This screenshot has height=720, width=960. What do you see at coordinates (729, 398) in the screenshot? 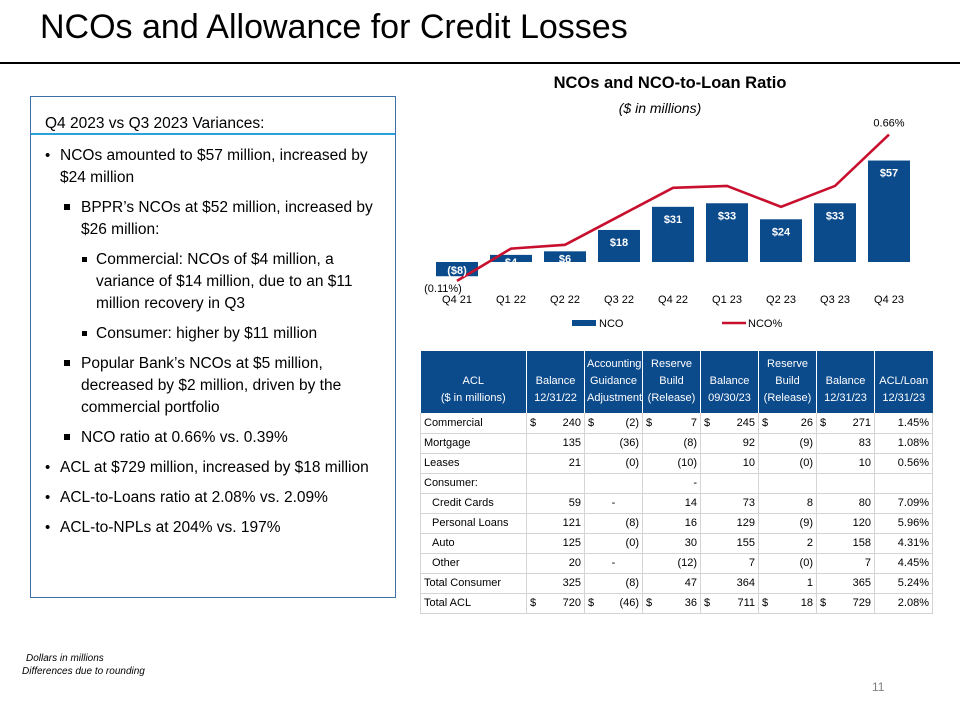
I see `acl-header-text: 09/30/23` at bounding box center [729, 398].